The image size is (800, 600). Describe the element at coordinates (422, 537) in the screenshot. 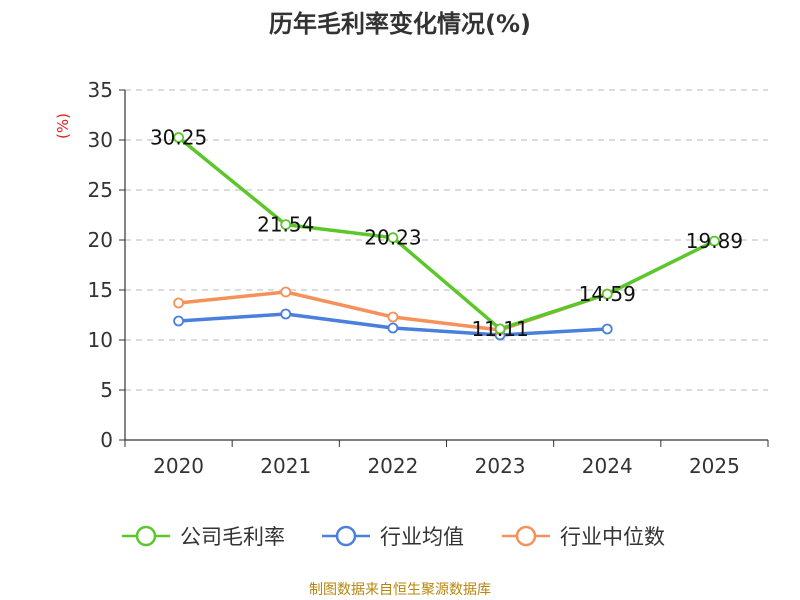

I see `legend-label: 行业均值` at that location.